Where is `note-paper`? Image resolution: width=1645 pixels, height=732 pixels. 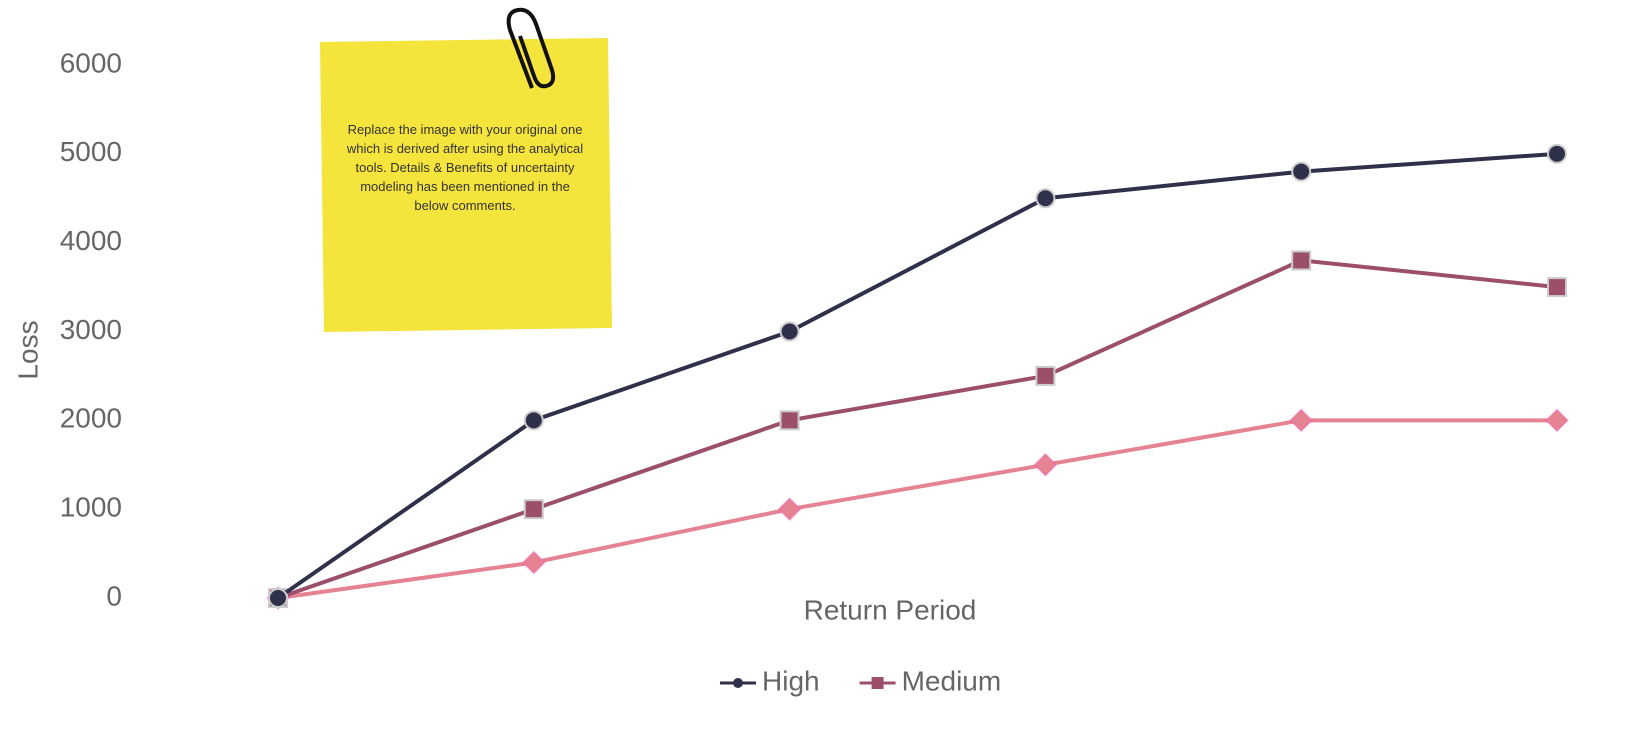 note-paper is located at coordinates (466, 185).